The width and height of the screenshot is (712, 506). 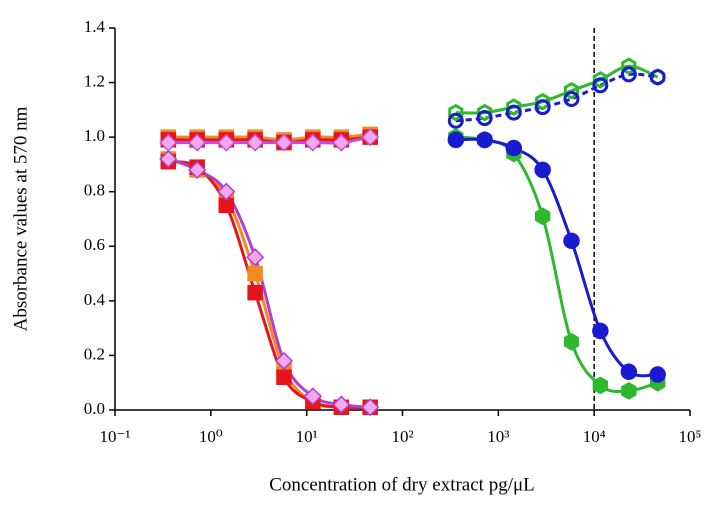 I want to click on x-axis-label: Concentration of dry extract pg/μL, so click(x=402, y=484).